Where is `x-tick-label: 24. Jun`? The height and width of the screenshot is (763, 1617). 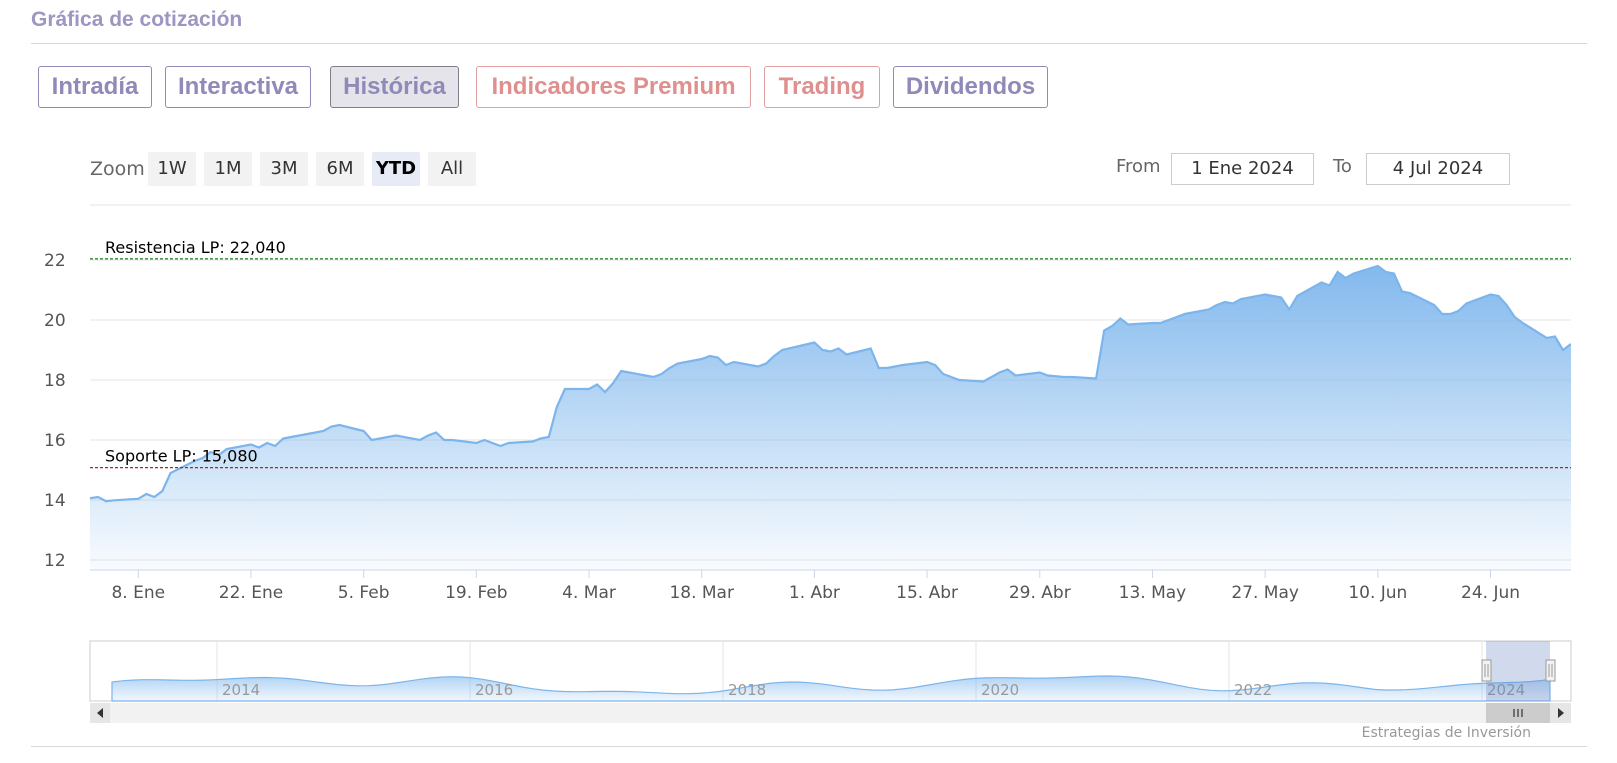
x-tick-label: 24. Jun is located at coordinates (1490, 593).